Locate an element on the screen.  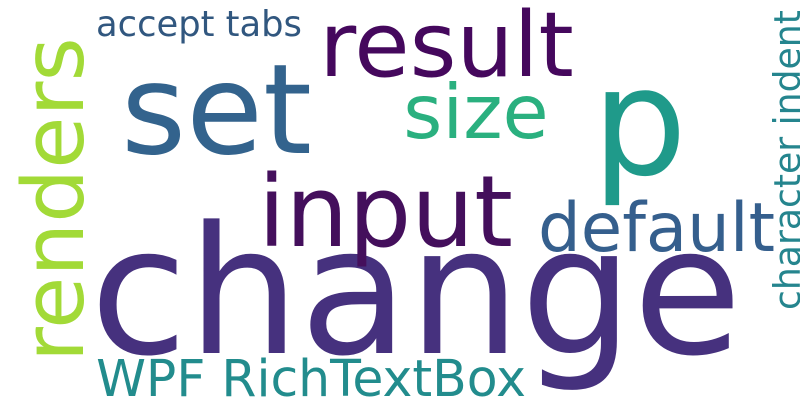
word-character-indent: character indent is located at coordinates (782, 160).